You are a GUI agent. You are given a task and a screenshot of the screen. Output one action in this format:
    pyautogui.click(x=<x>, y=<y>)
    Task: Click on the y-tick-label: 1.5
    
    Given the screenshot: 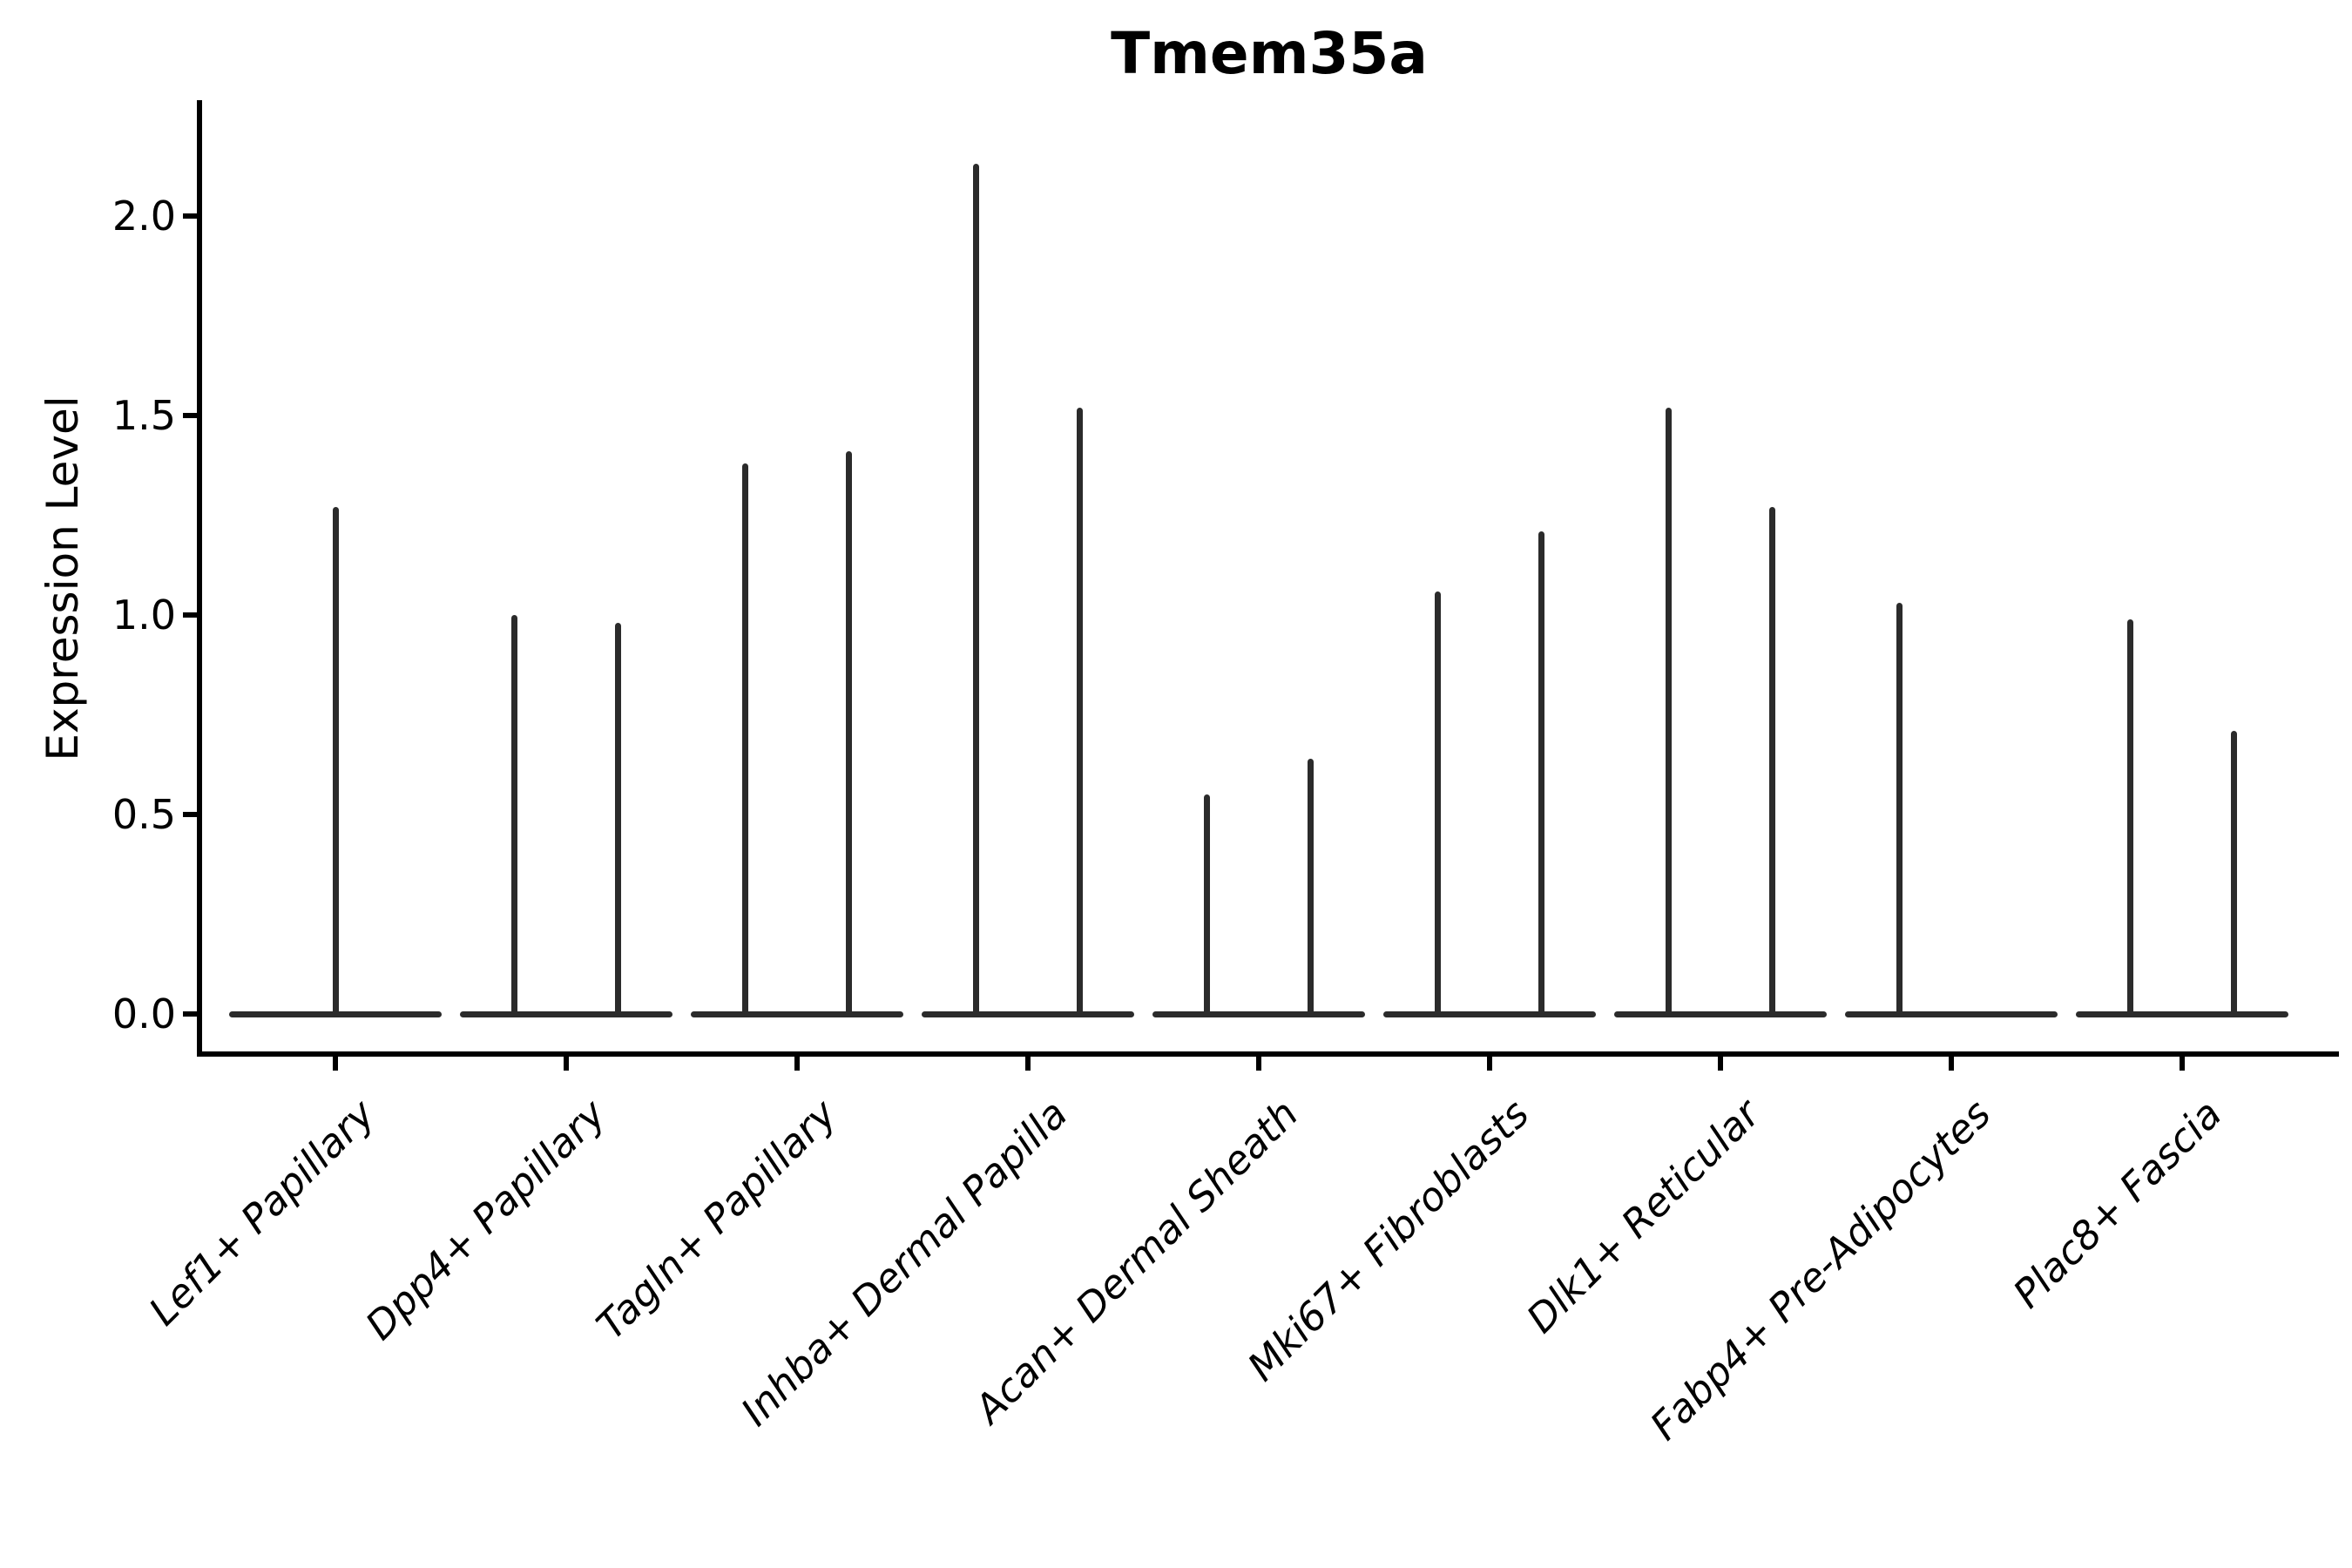 What is the action you would take?
    pyautogui.click(x=144, y=415)
    